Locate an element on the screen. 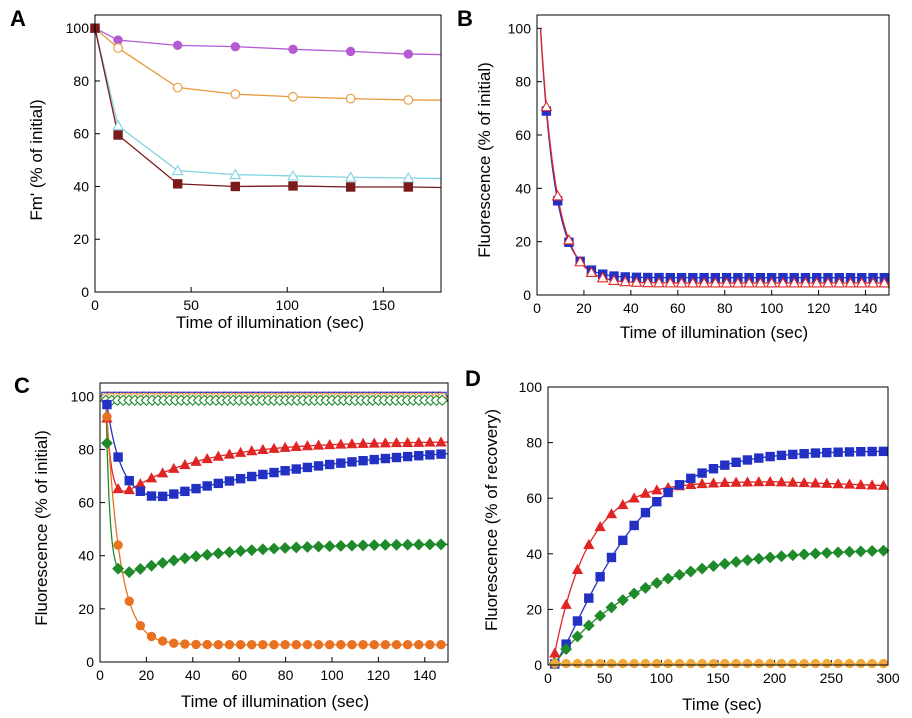  y-tick-label-c: 0 is located at coordinates (90, 662).